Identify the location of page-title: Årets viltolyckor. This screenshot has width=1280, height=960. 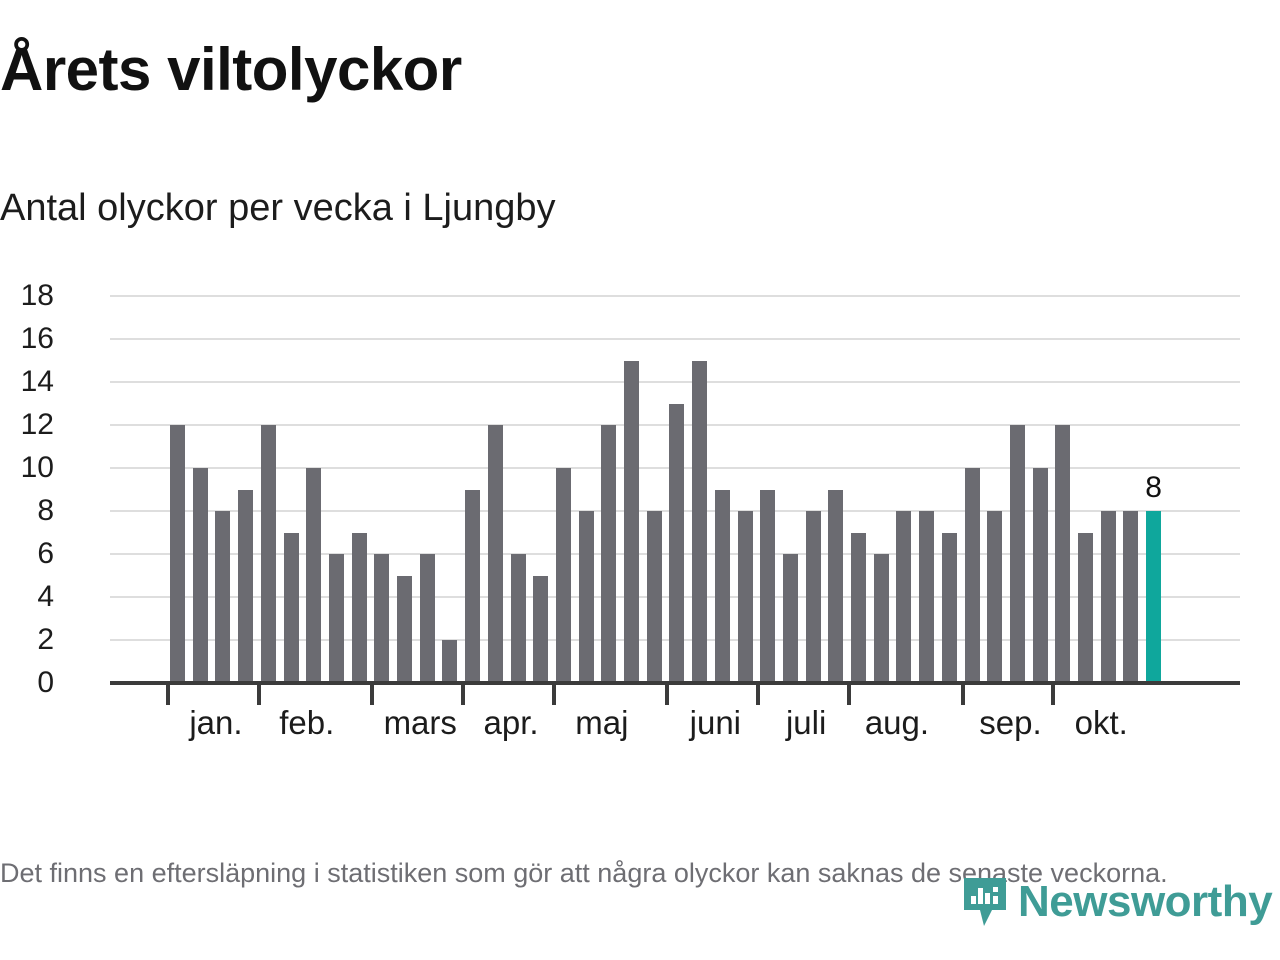
(231, 69).